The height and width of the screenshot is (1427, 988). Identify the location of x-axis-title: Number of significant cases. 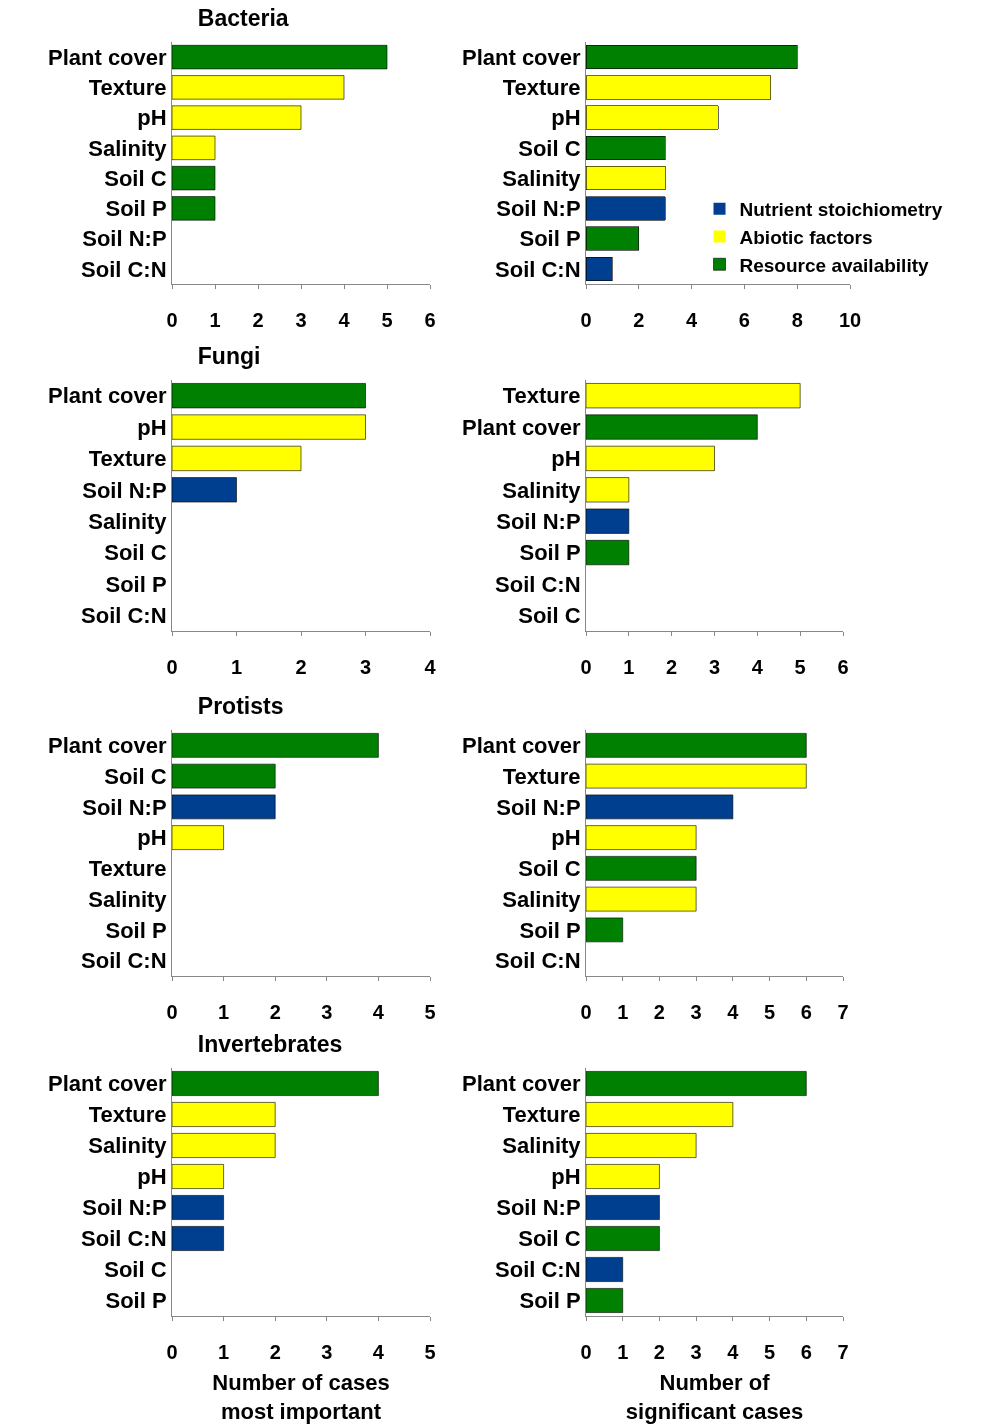
(714, 1396).